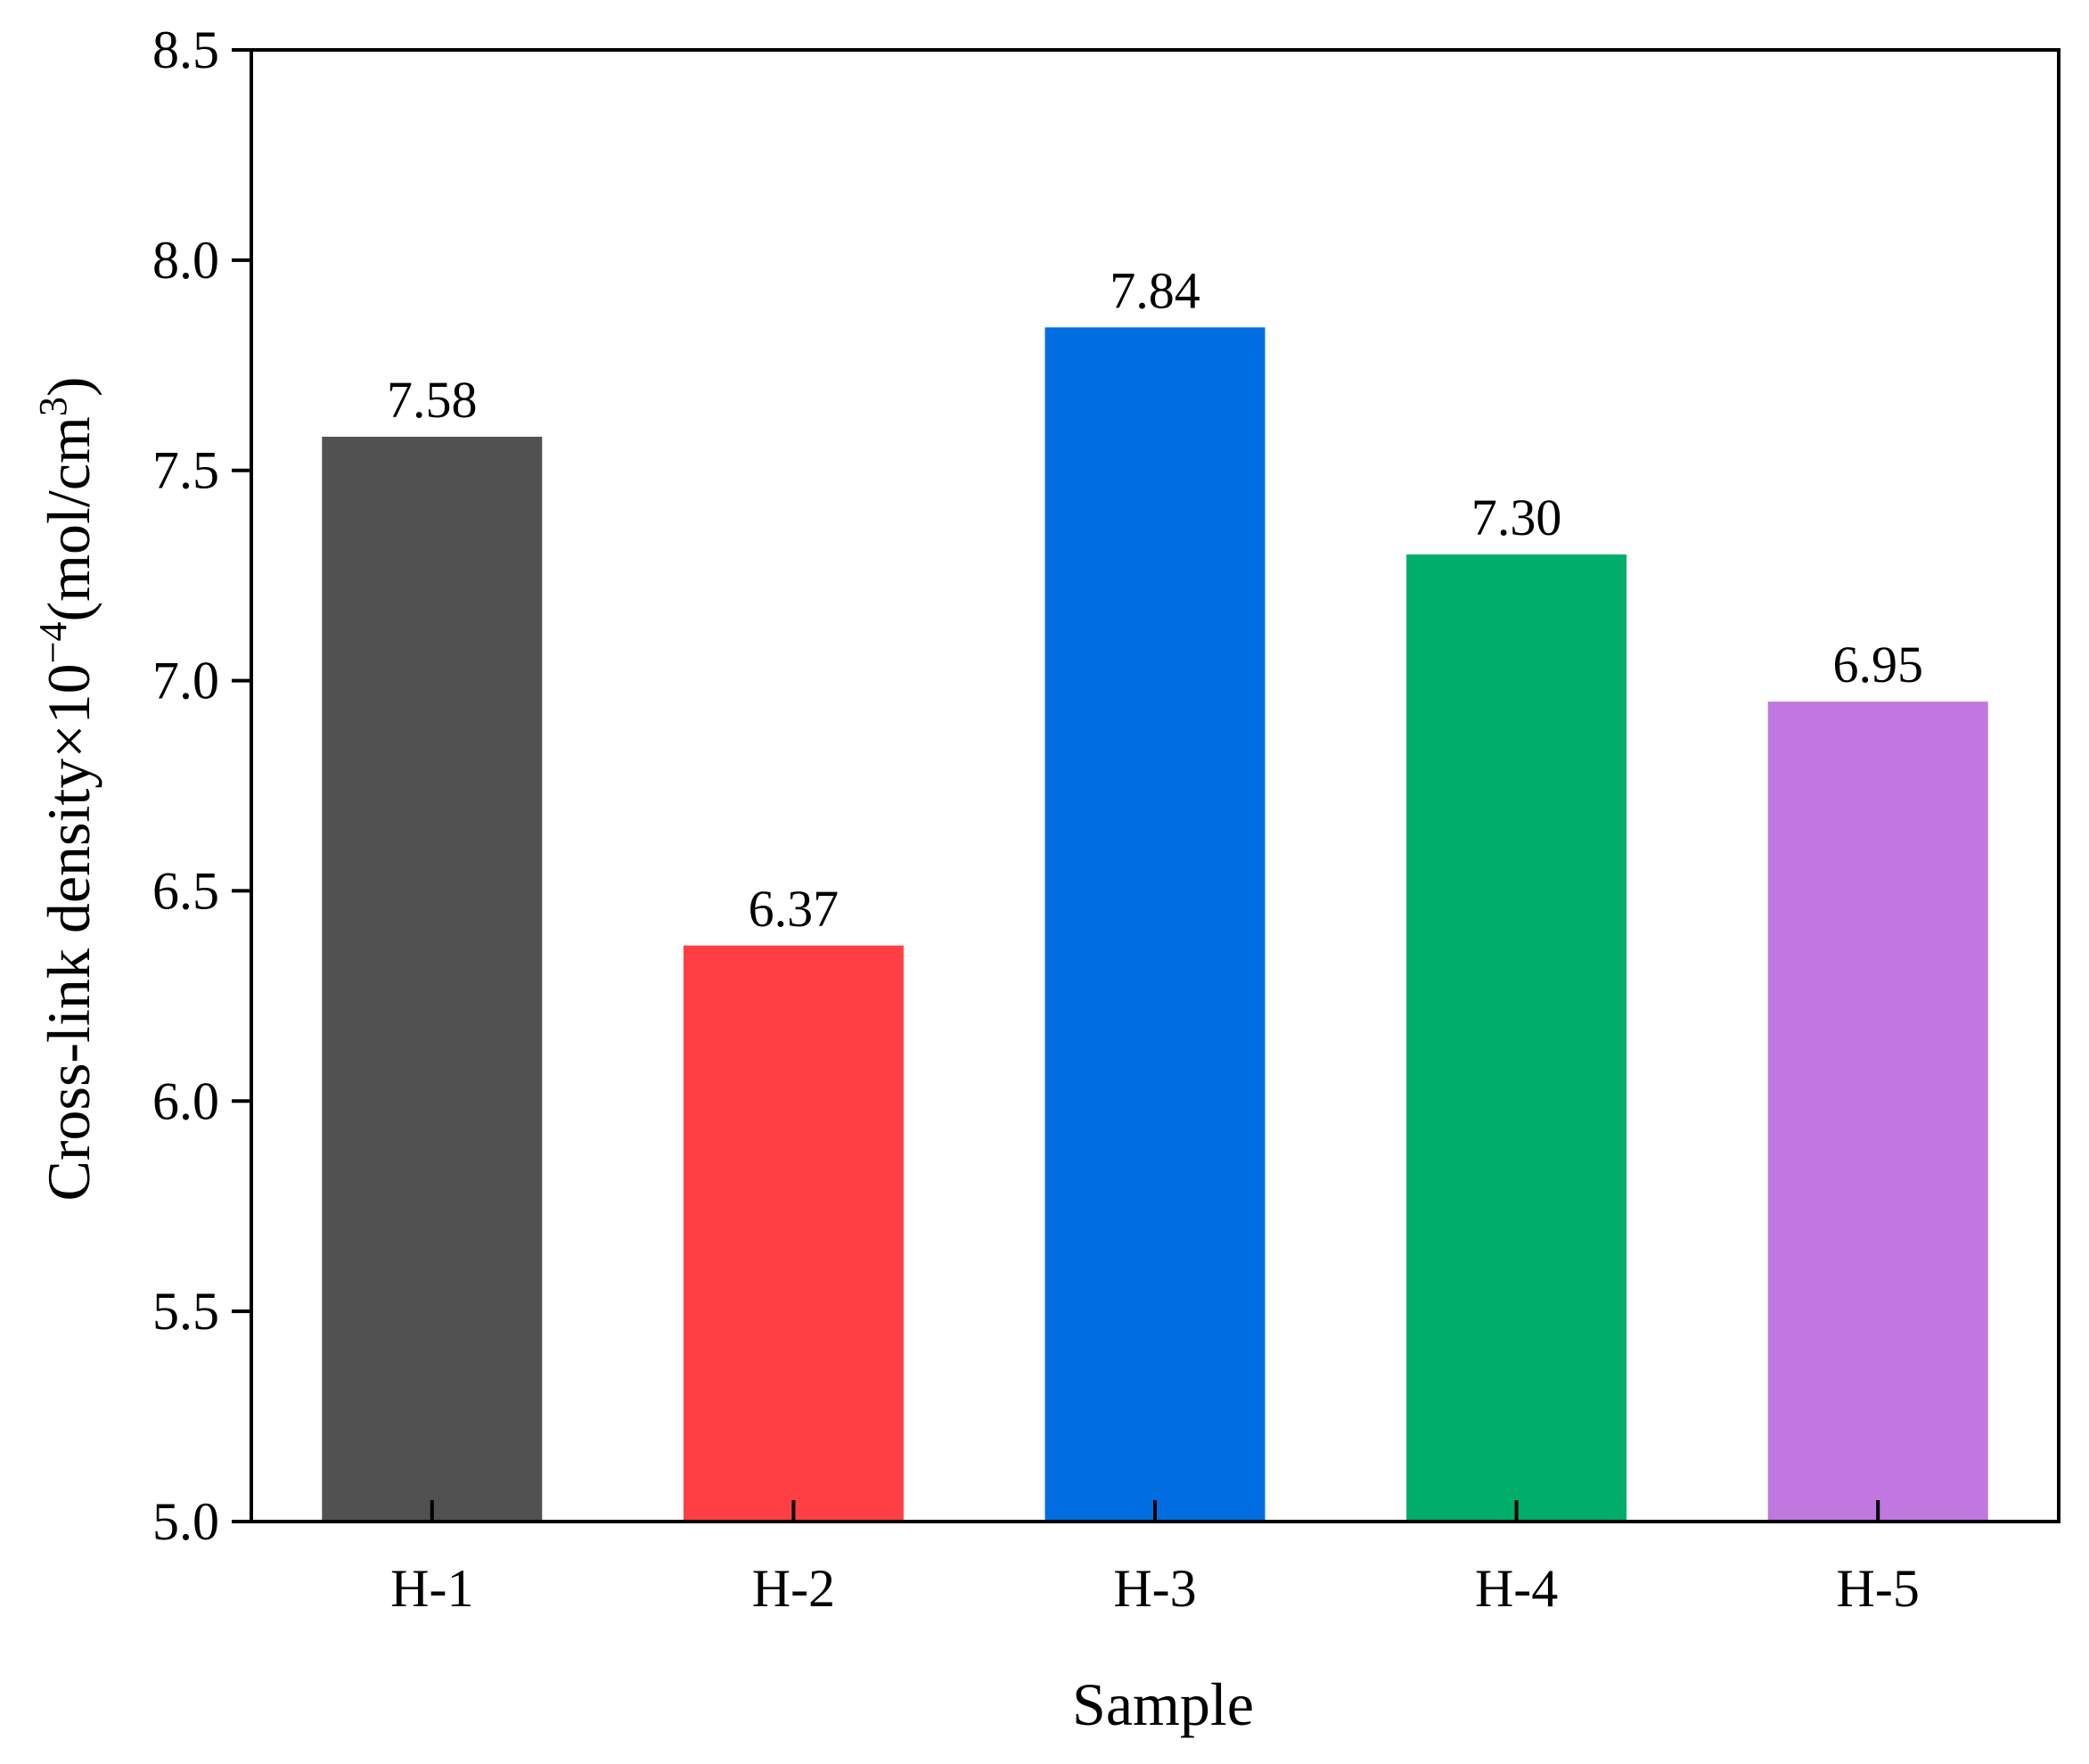  Describe the element at coordinates (185, 1521) in the screenshot. I see `y-tick-label-5.0: 5.0` at that location.